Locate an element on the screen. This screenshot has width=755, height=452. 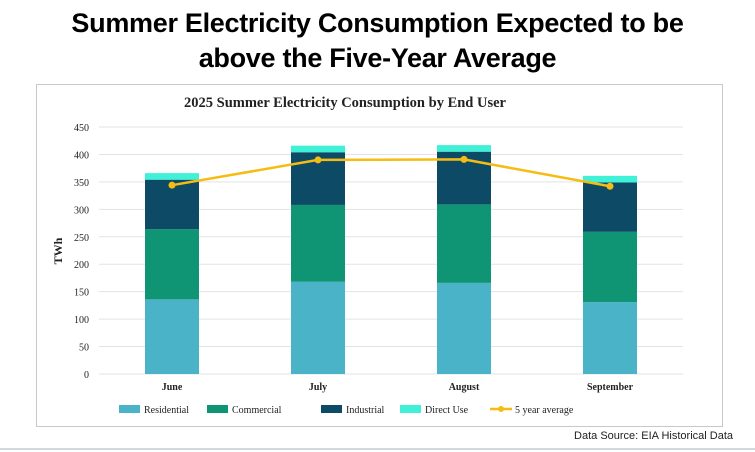
y-tick-label: 150 is located at coordinates (81, 293).